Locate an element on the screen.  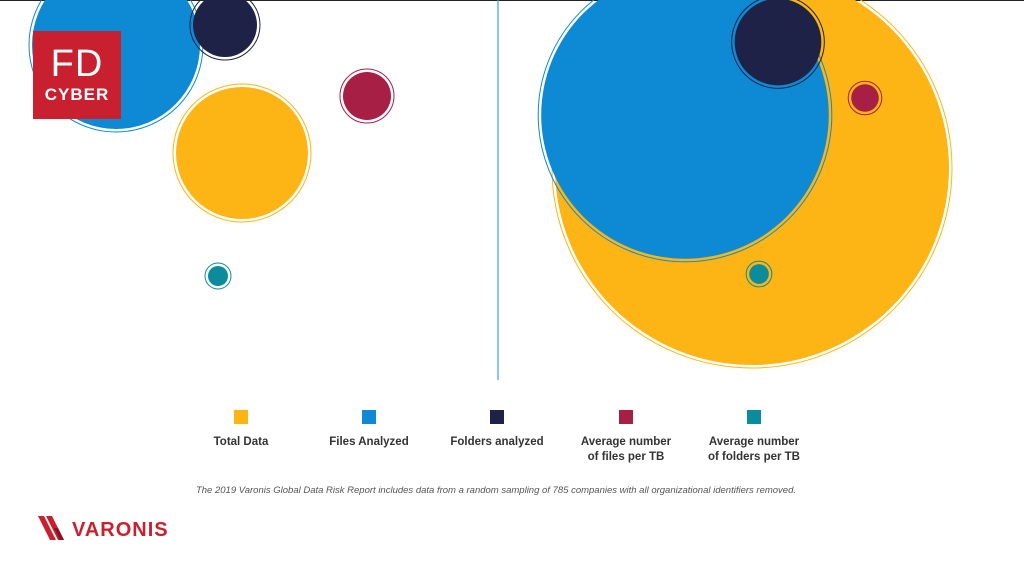
legend-label-total-data: Total Data is located at coordinates (241, 442).